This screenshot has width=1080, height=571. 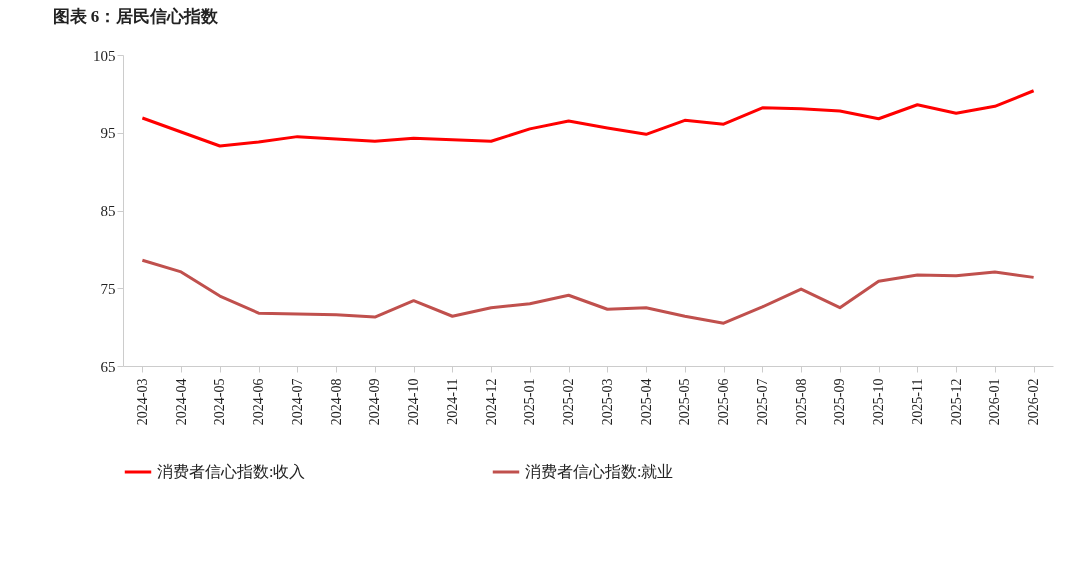 What do you see at coordinates (607, 402) in the screenshot?
I see `x-tick-label: 2025-03` at bounding box center [607, 402].